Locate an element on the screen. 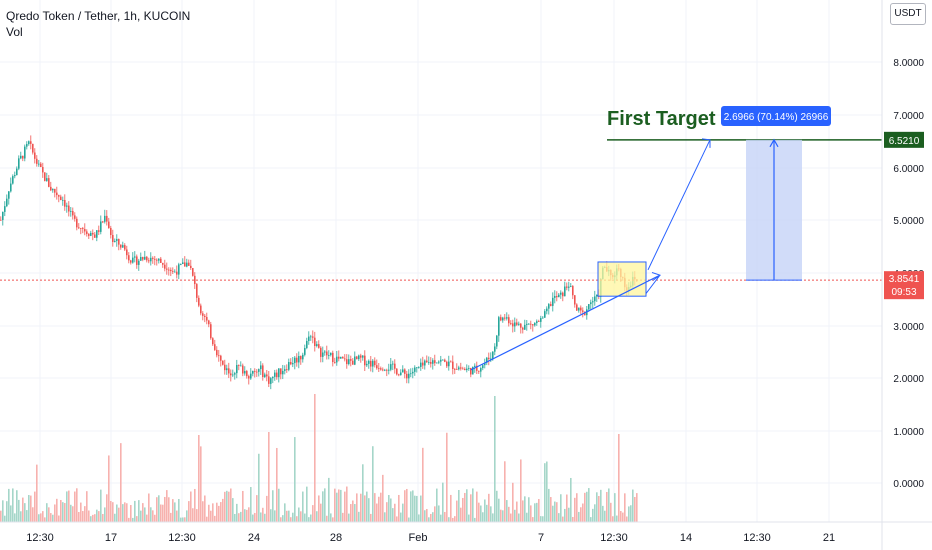  volume-indicator-label: Vol is located at coordinates (14, 32).